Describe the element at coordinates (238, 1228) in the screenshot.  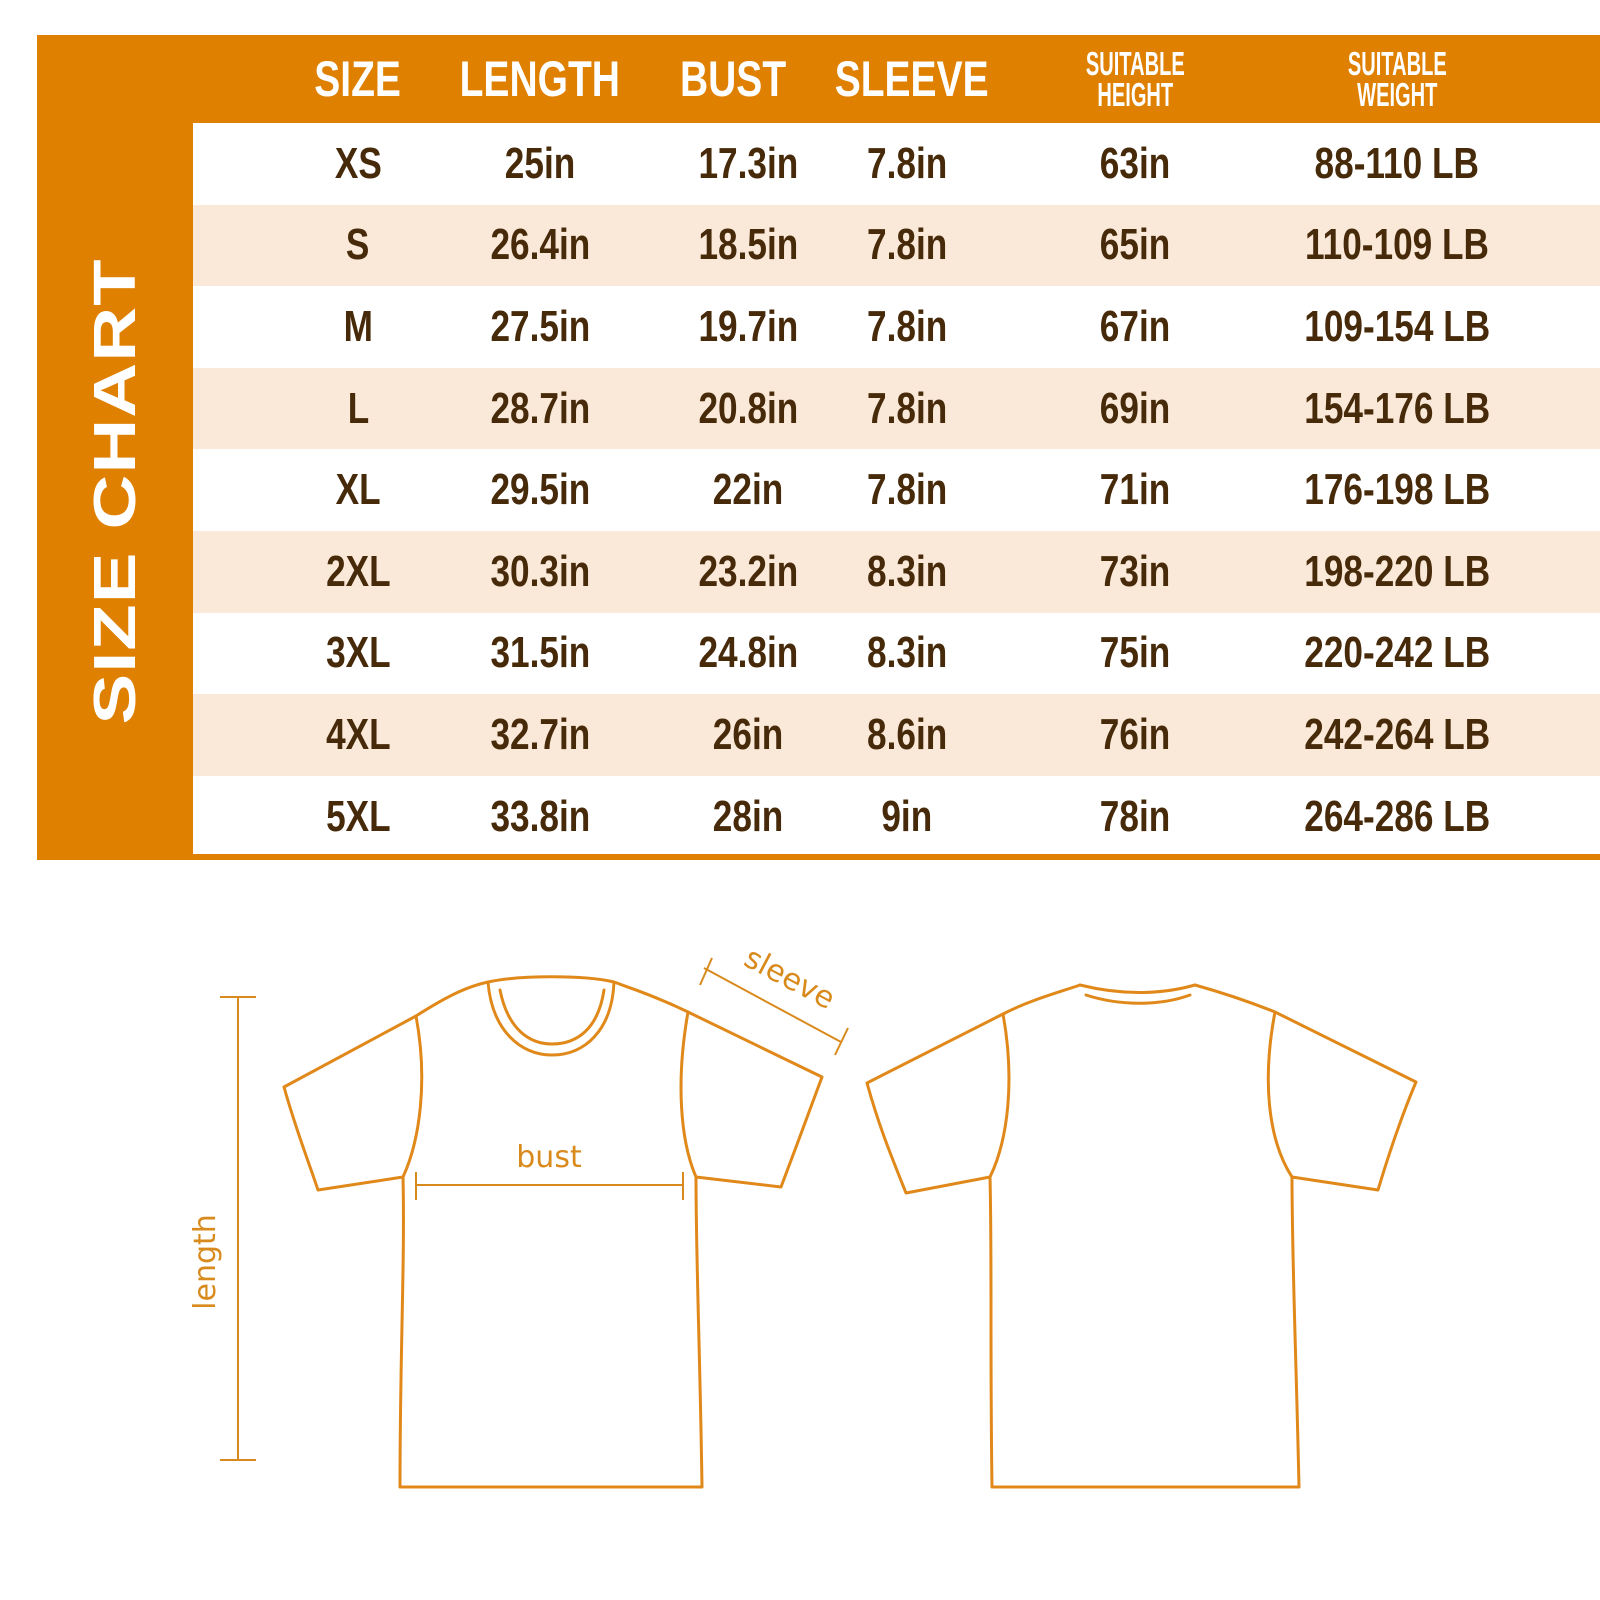
I see `length-measure-line` at that location.